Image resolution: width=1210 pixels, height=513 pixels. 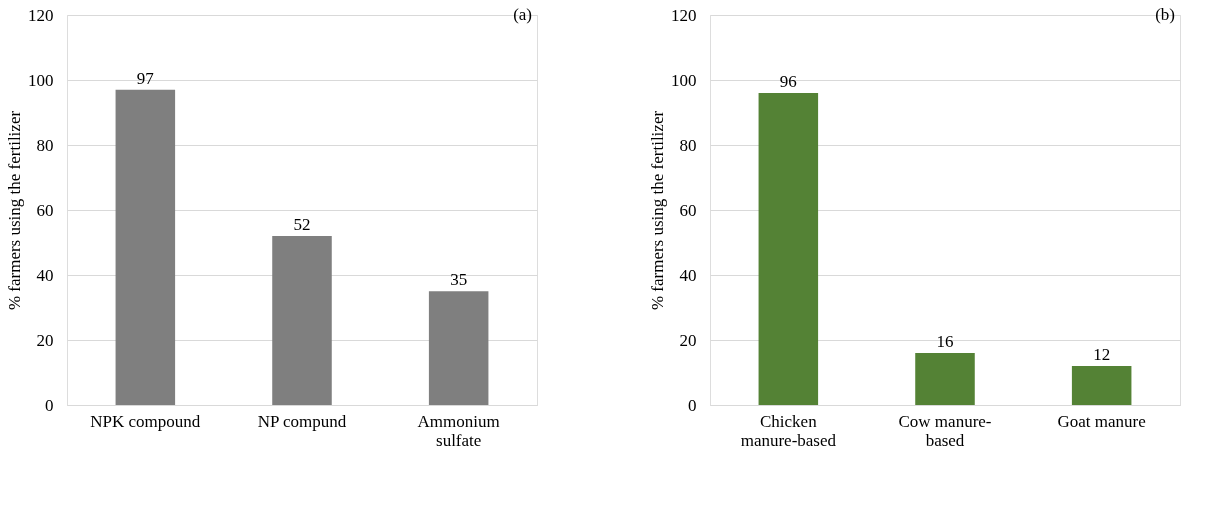 I want to click on data-label: 16, so click(x=945, y=341).